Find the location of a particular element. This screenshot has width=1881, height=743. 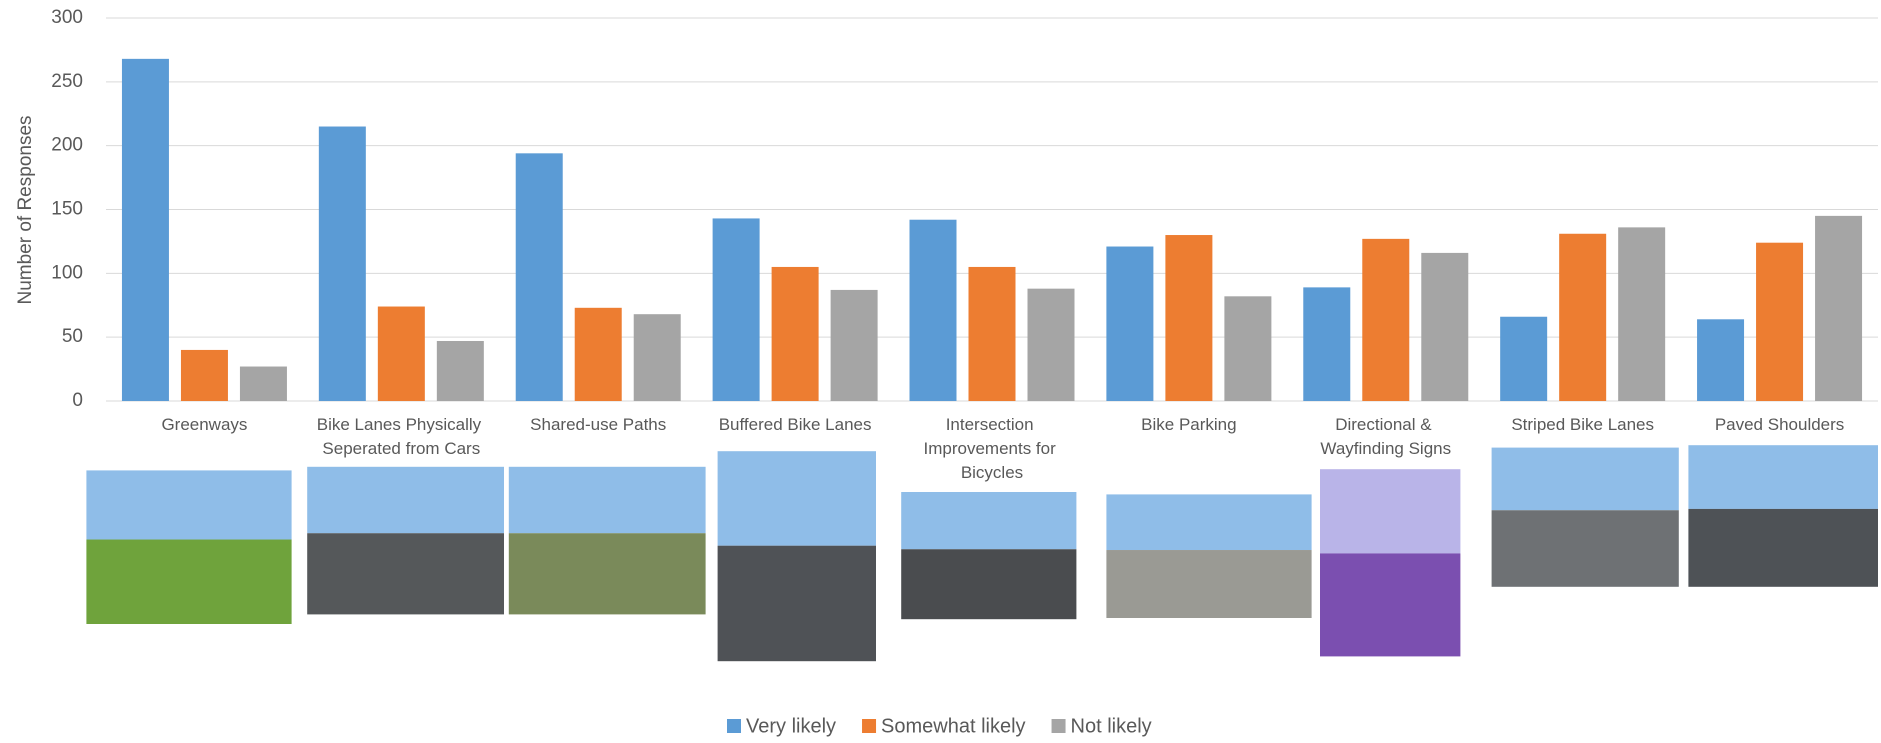

x-tick-label: Directional & Wayfinding Signs is located at coordinates (1385, 436).